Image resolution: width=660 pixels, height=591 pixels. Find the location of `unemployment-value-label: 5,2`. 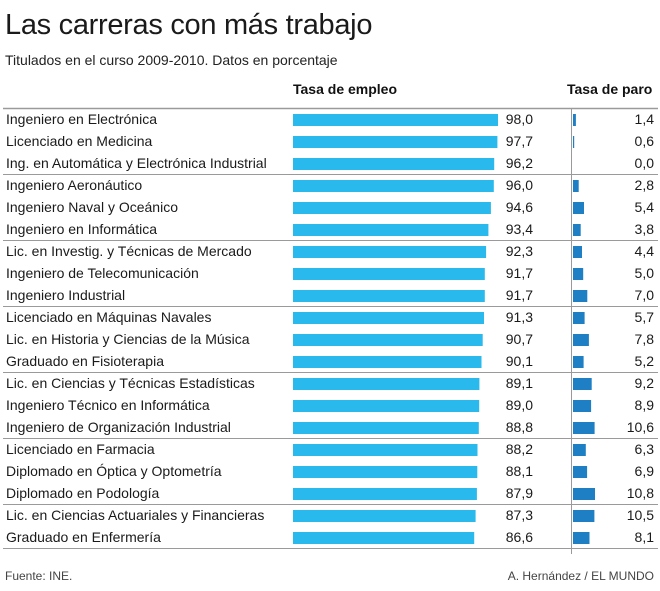

unemployment-value-label: 5,2 is located at coordinates (645, 361).